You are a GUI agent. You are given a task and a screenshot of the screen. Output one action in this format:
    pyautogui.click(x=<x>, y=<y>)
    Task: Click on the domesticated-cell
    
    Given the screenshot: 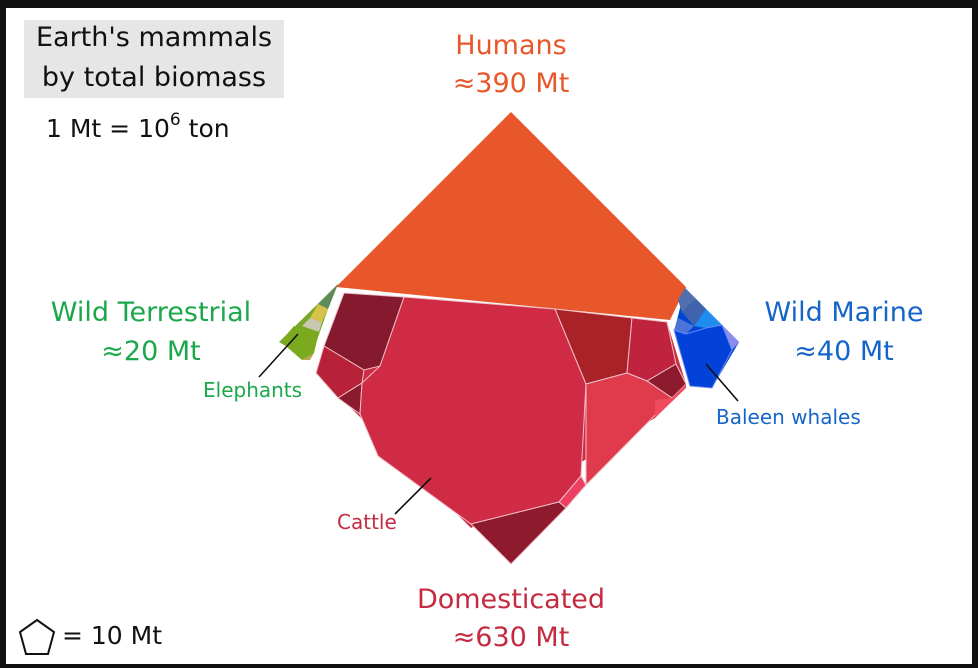 What is the action you would take?
    pyautogui.click(x=629, y=429)
    